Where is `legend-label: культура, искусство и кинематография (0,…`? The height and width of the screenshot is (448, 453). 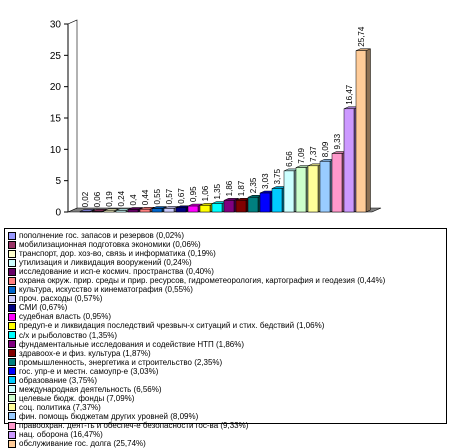 legend-label: культура, искусство и кинематография (0,… is located at coordinates (106, 290).